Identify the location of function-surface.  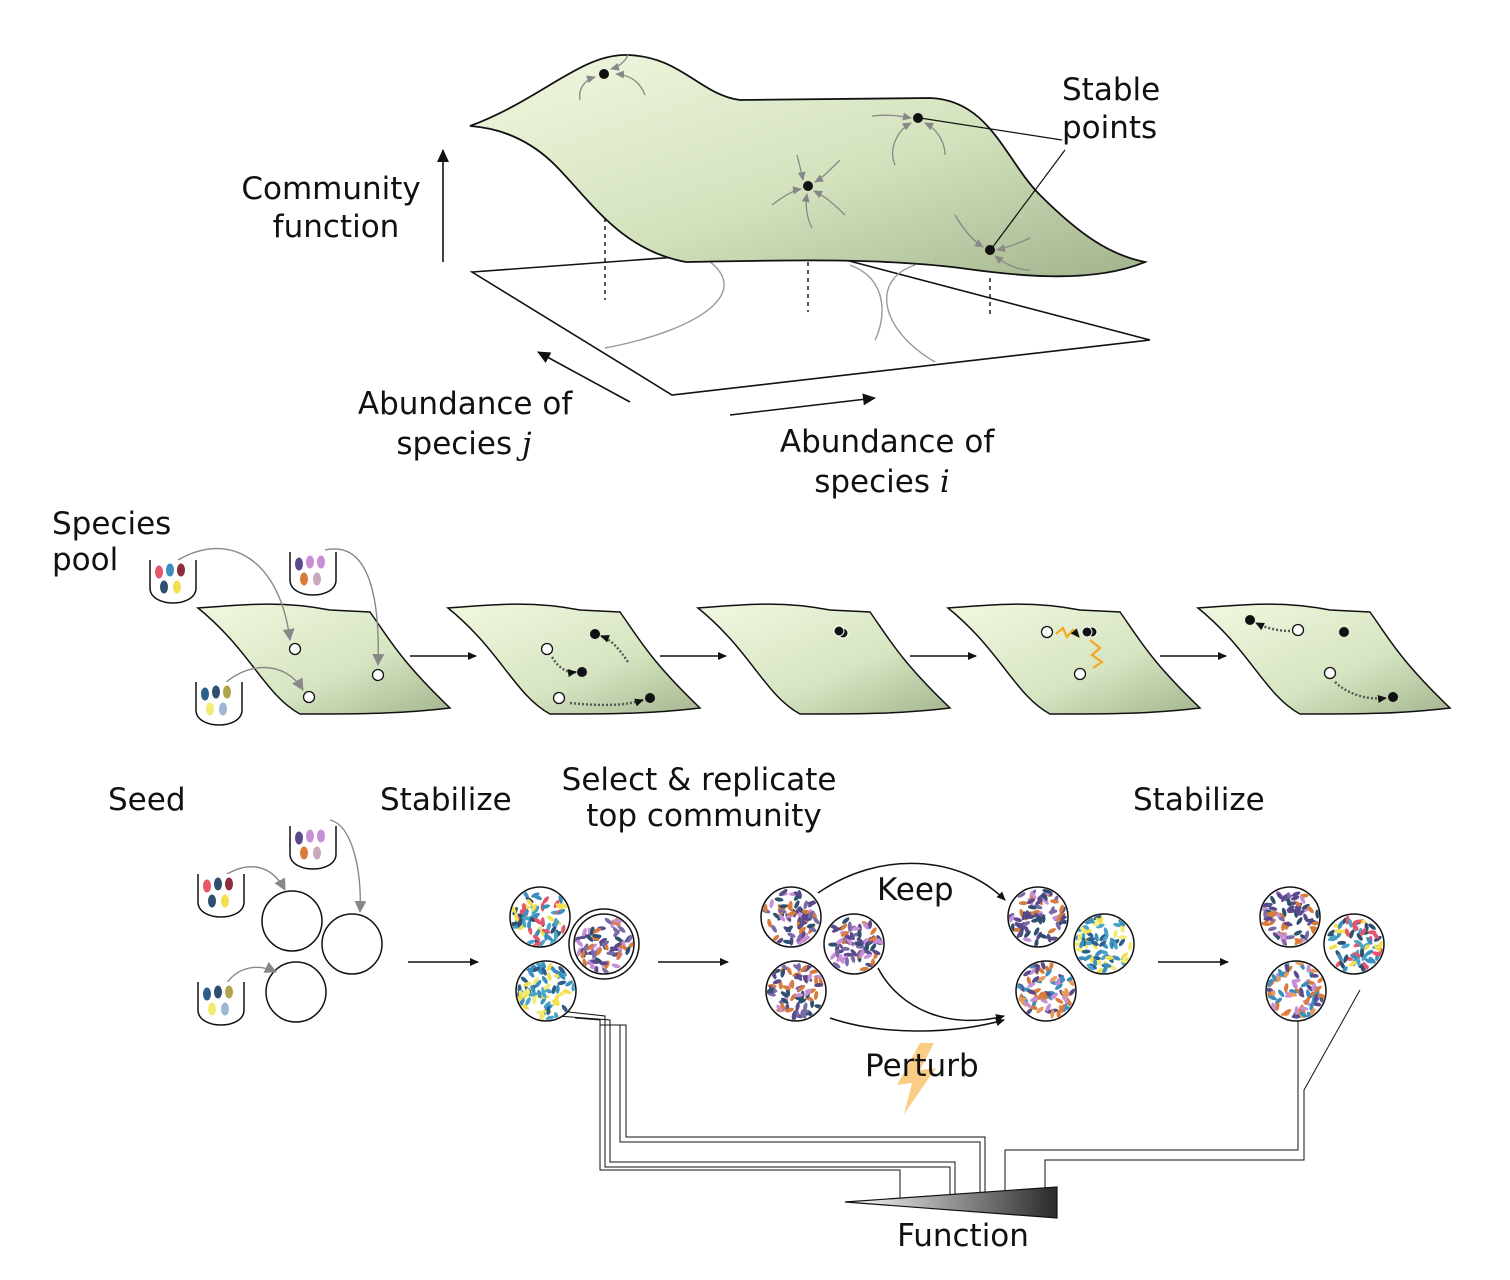
(809, 166).